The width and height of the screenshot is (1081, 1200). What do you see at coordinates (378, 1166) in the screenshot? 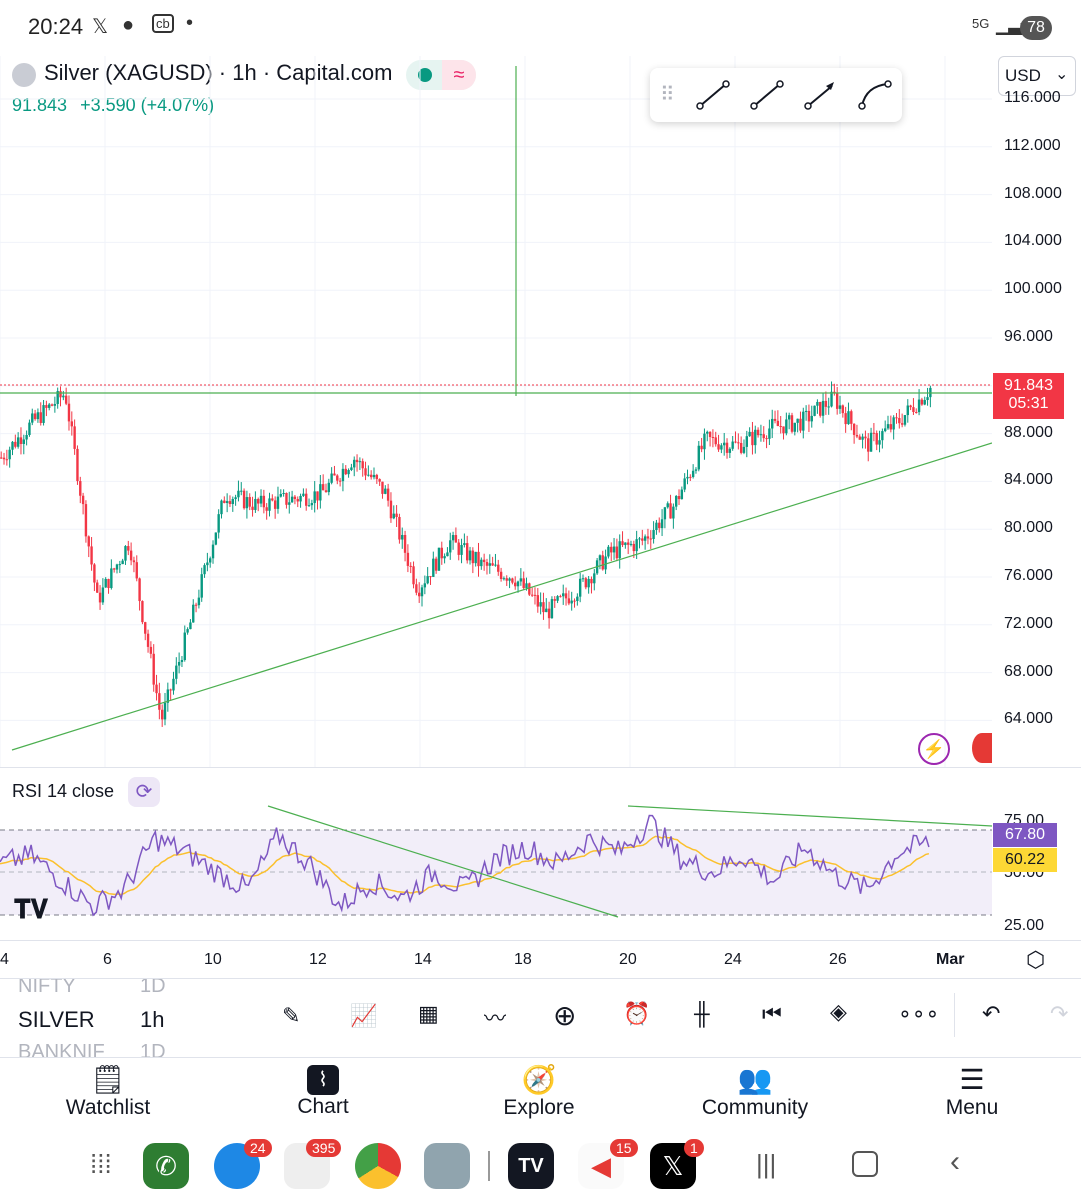
I see `chrome-app-icon` at bounding box center [378, 1166].